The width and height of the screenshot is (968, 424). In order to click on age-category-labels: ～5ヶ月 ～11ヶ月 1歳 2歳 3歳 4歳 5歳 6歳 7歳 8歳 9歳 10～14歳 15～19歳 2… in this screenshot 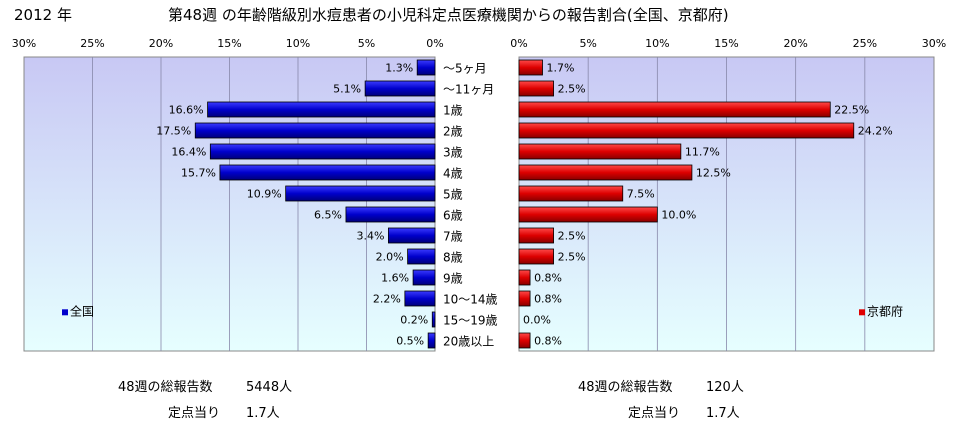, I will do `click(470, 205)`.